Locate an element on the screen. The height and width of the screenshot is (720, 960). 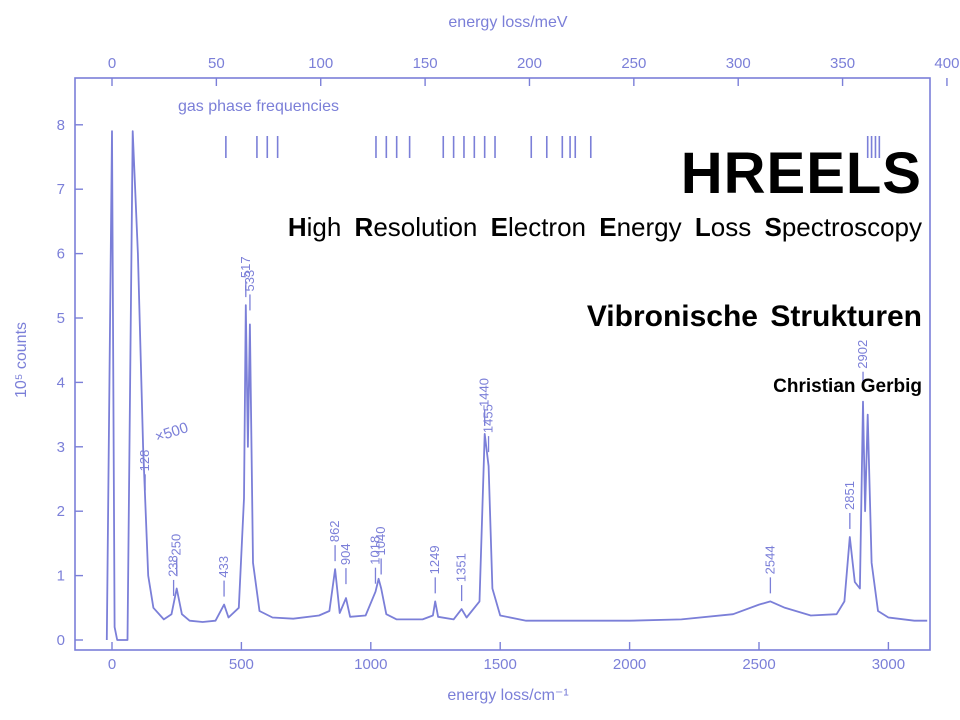
x2-tick-label: 350 is located at coordinates (842, 63).